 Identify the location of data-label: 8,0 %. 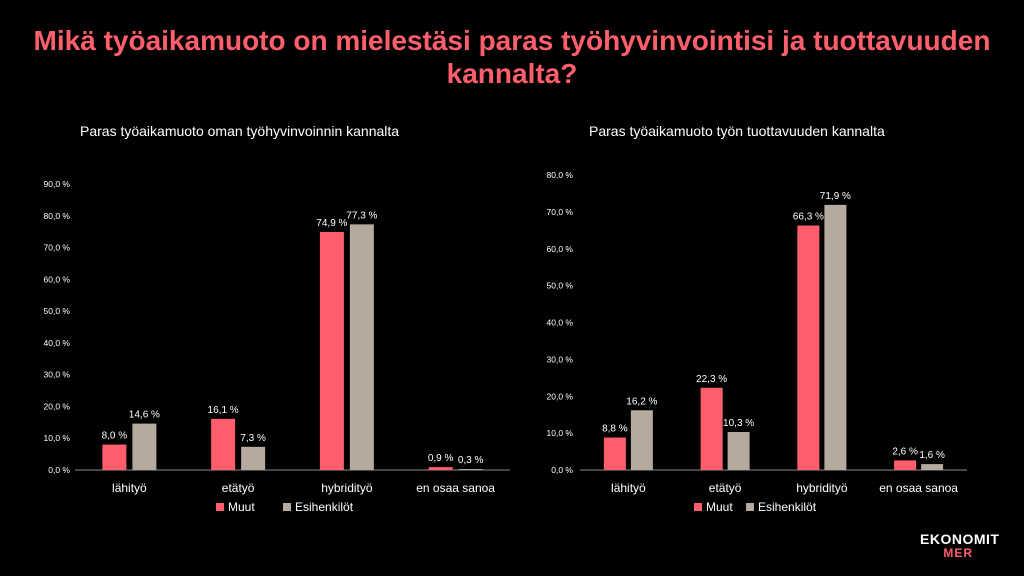
(115, 436).